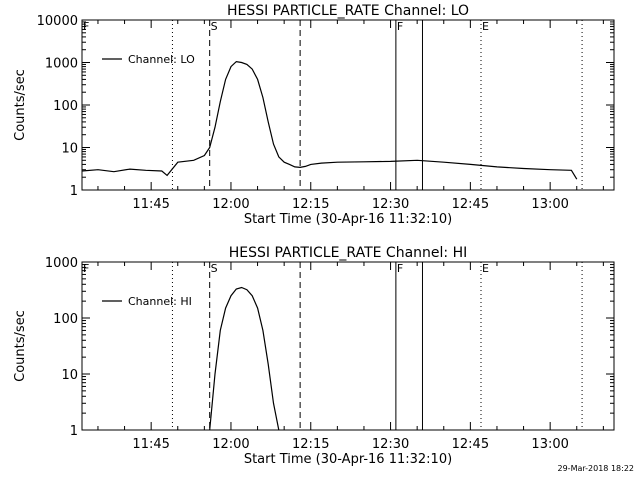  What do you see at coordinates (348, 253) in the screenshot?
I see `chart-title: HESSI PARTICLE_RATE Channel: HI` at bounding box center [348, 253].